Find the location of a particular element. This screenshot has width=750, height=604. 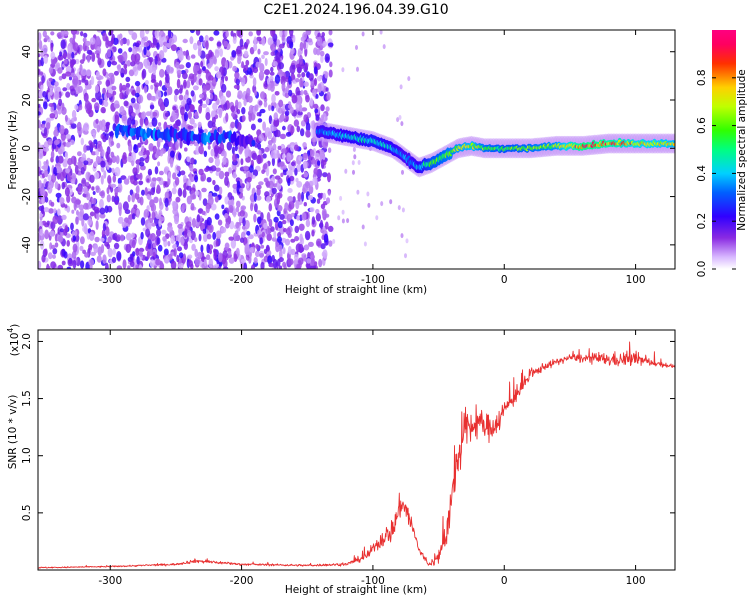

spectrogram-x-tick-label: -200 is located at coordinates (242, 280).